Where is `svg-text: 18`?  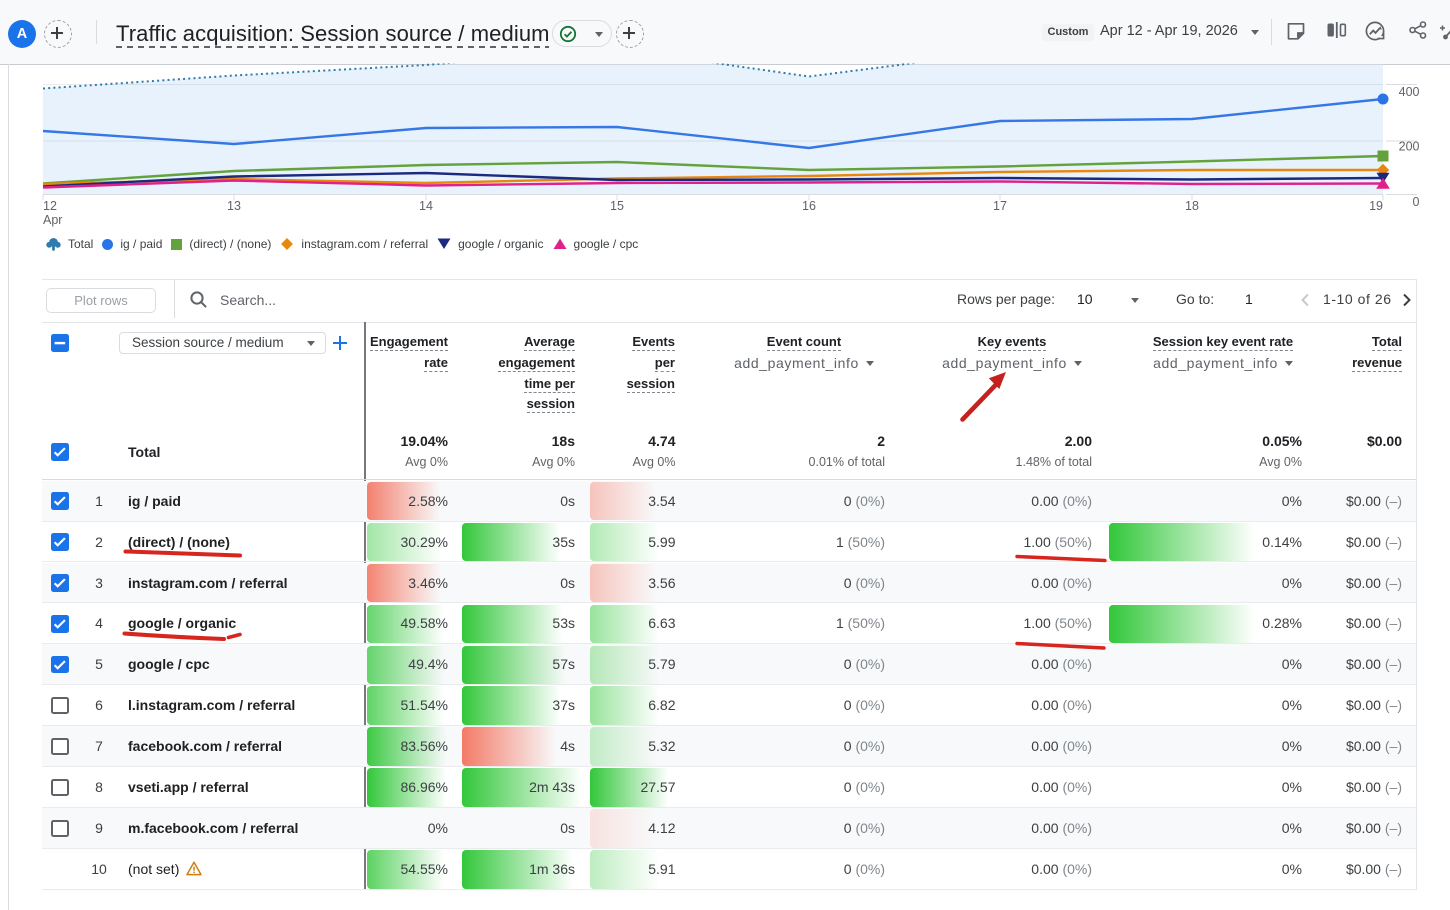 svg-text: 18 is located at coordinates (1192, 206).